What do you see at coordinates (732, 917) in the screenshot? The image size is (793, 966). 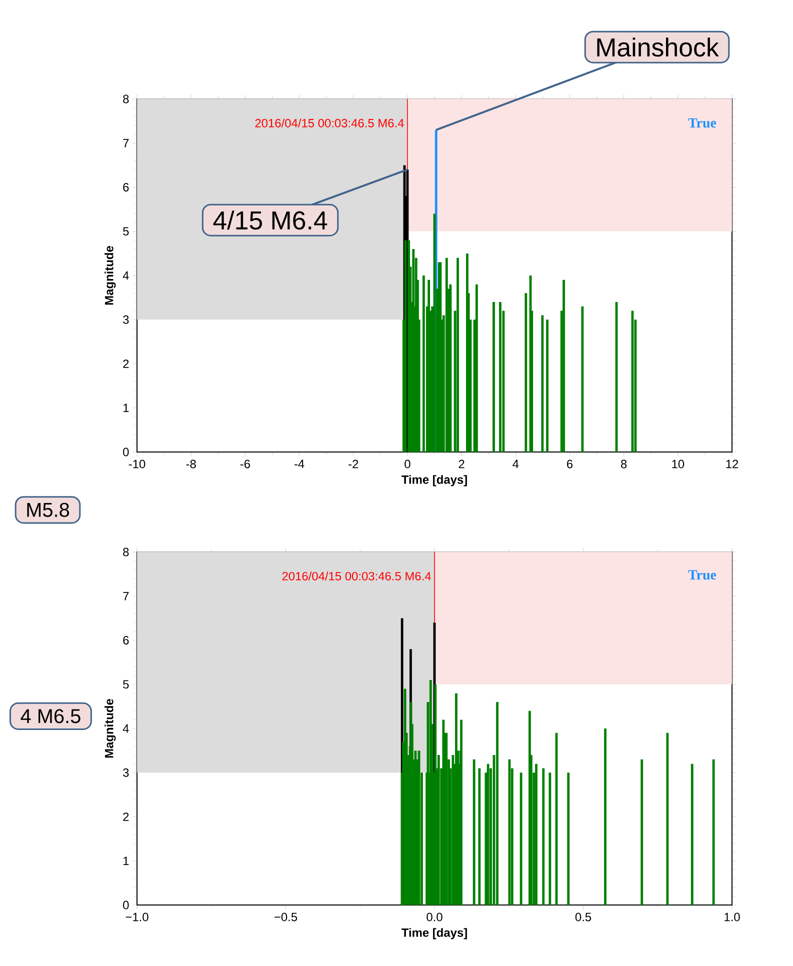 I see `x-tick-label: 1.0` at bounding box center [732, 917].